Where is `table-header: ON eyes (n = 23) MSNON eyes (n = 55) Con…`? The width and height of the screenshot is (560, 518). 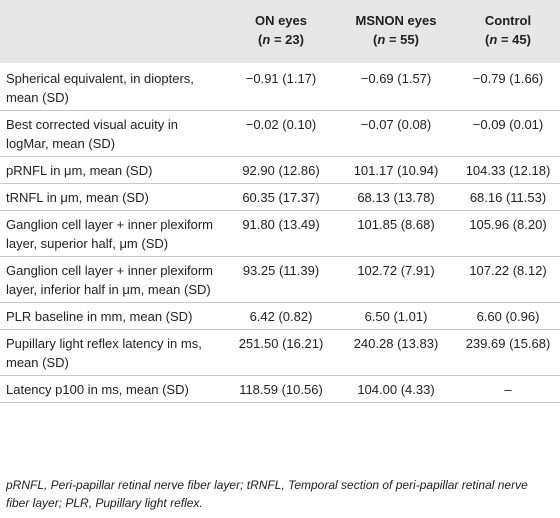 table-header: ON eyes (n = 23) MSNON eyes (n = 55) Con… is located at coordinates (280, 31).